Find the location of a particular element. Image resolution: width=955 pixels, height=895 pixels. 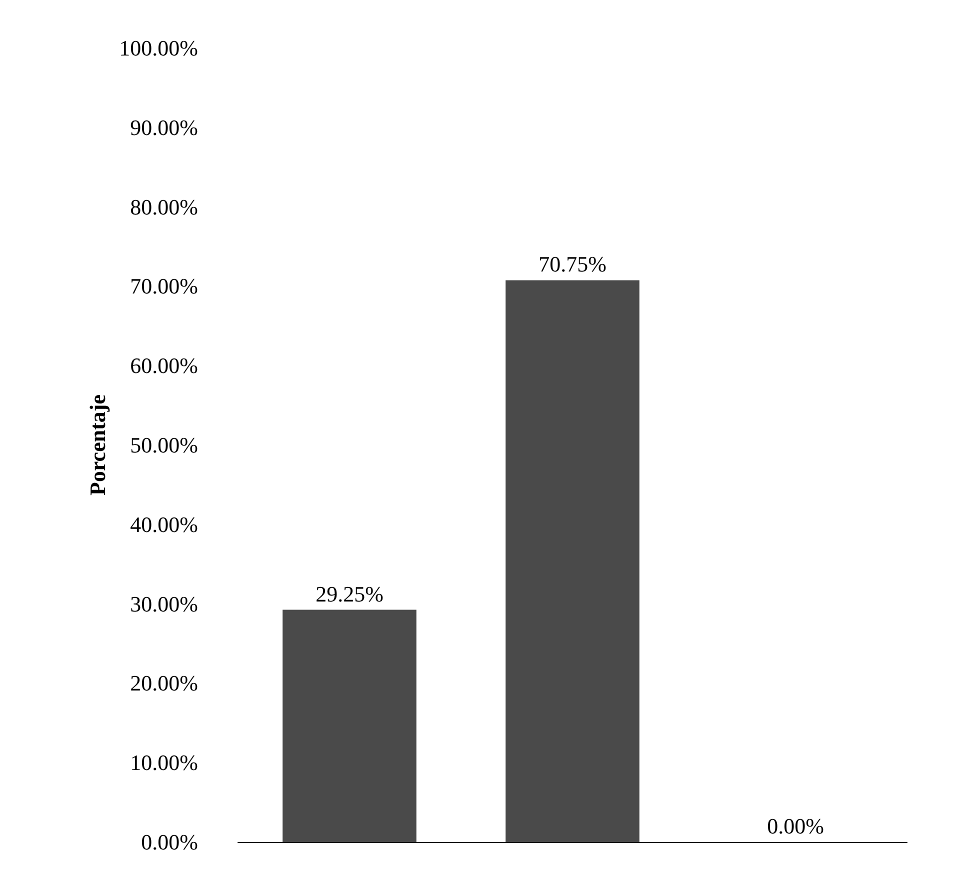

data-label: 0.00% is located at coordinates (795, 826).